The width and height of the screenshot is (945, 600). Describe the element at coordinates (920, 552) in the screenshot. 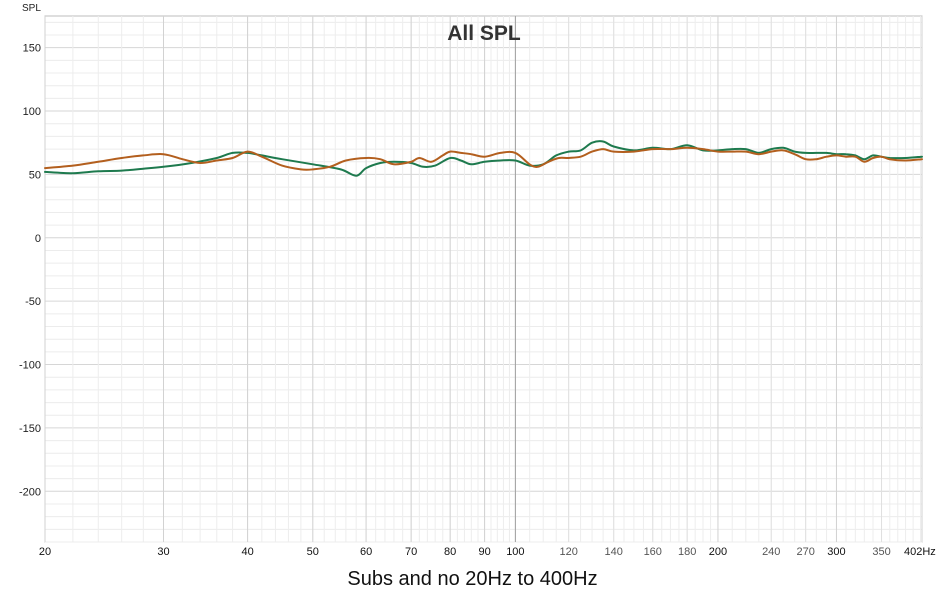

I see `x-tick-label: 402Hz` at that location.